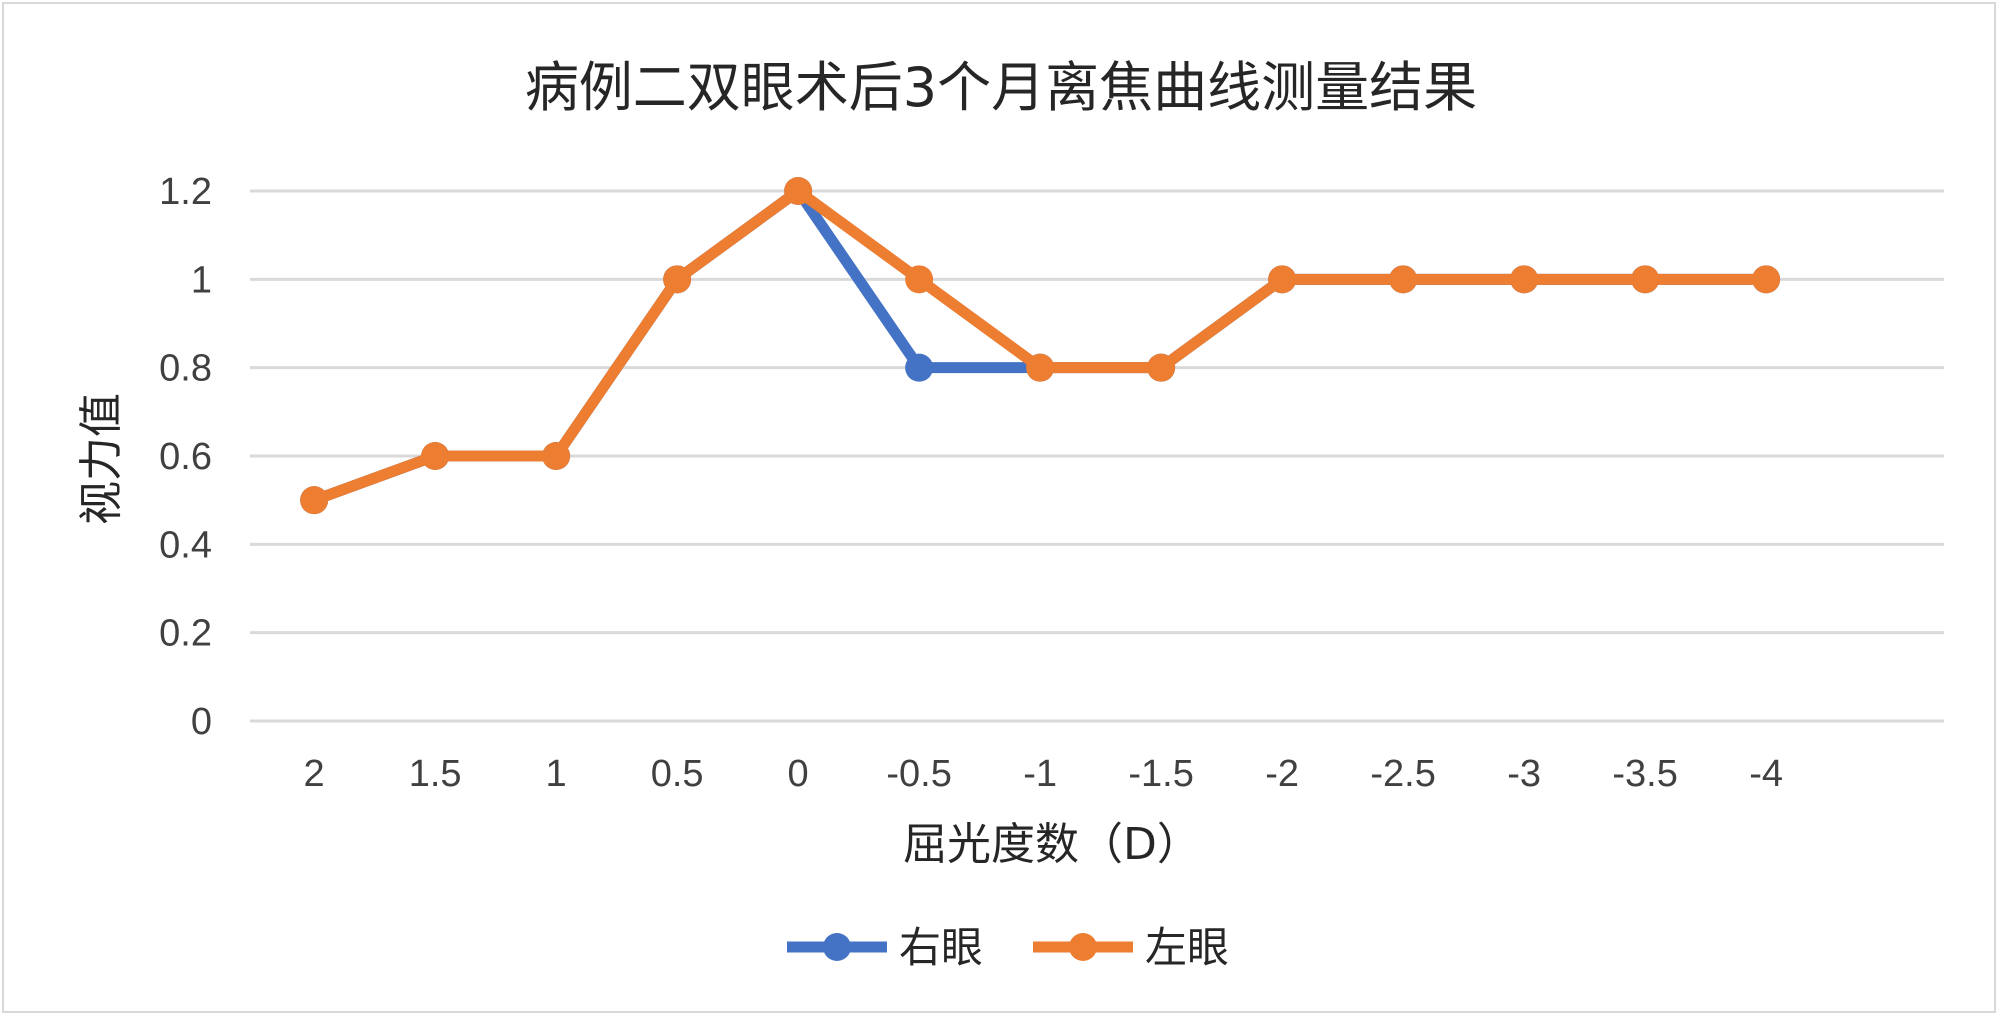 This screenshot has width=2000, height=1017. What do you see at coordinates (185, 369) in the screenshot?
I see `y-tick-label: 0.8` at bounding box center [185, 369].